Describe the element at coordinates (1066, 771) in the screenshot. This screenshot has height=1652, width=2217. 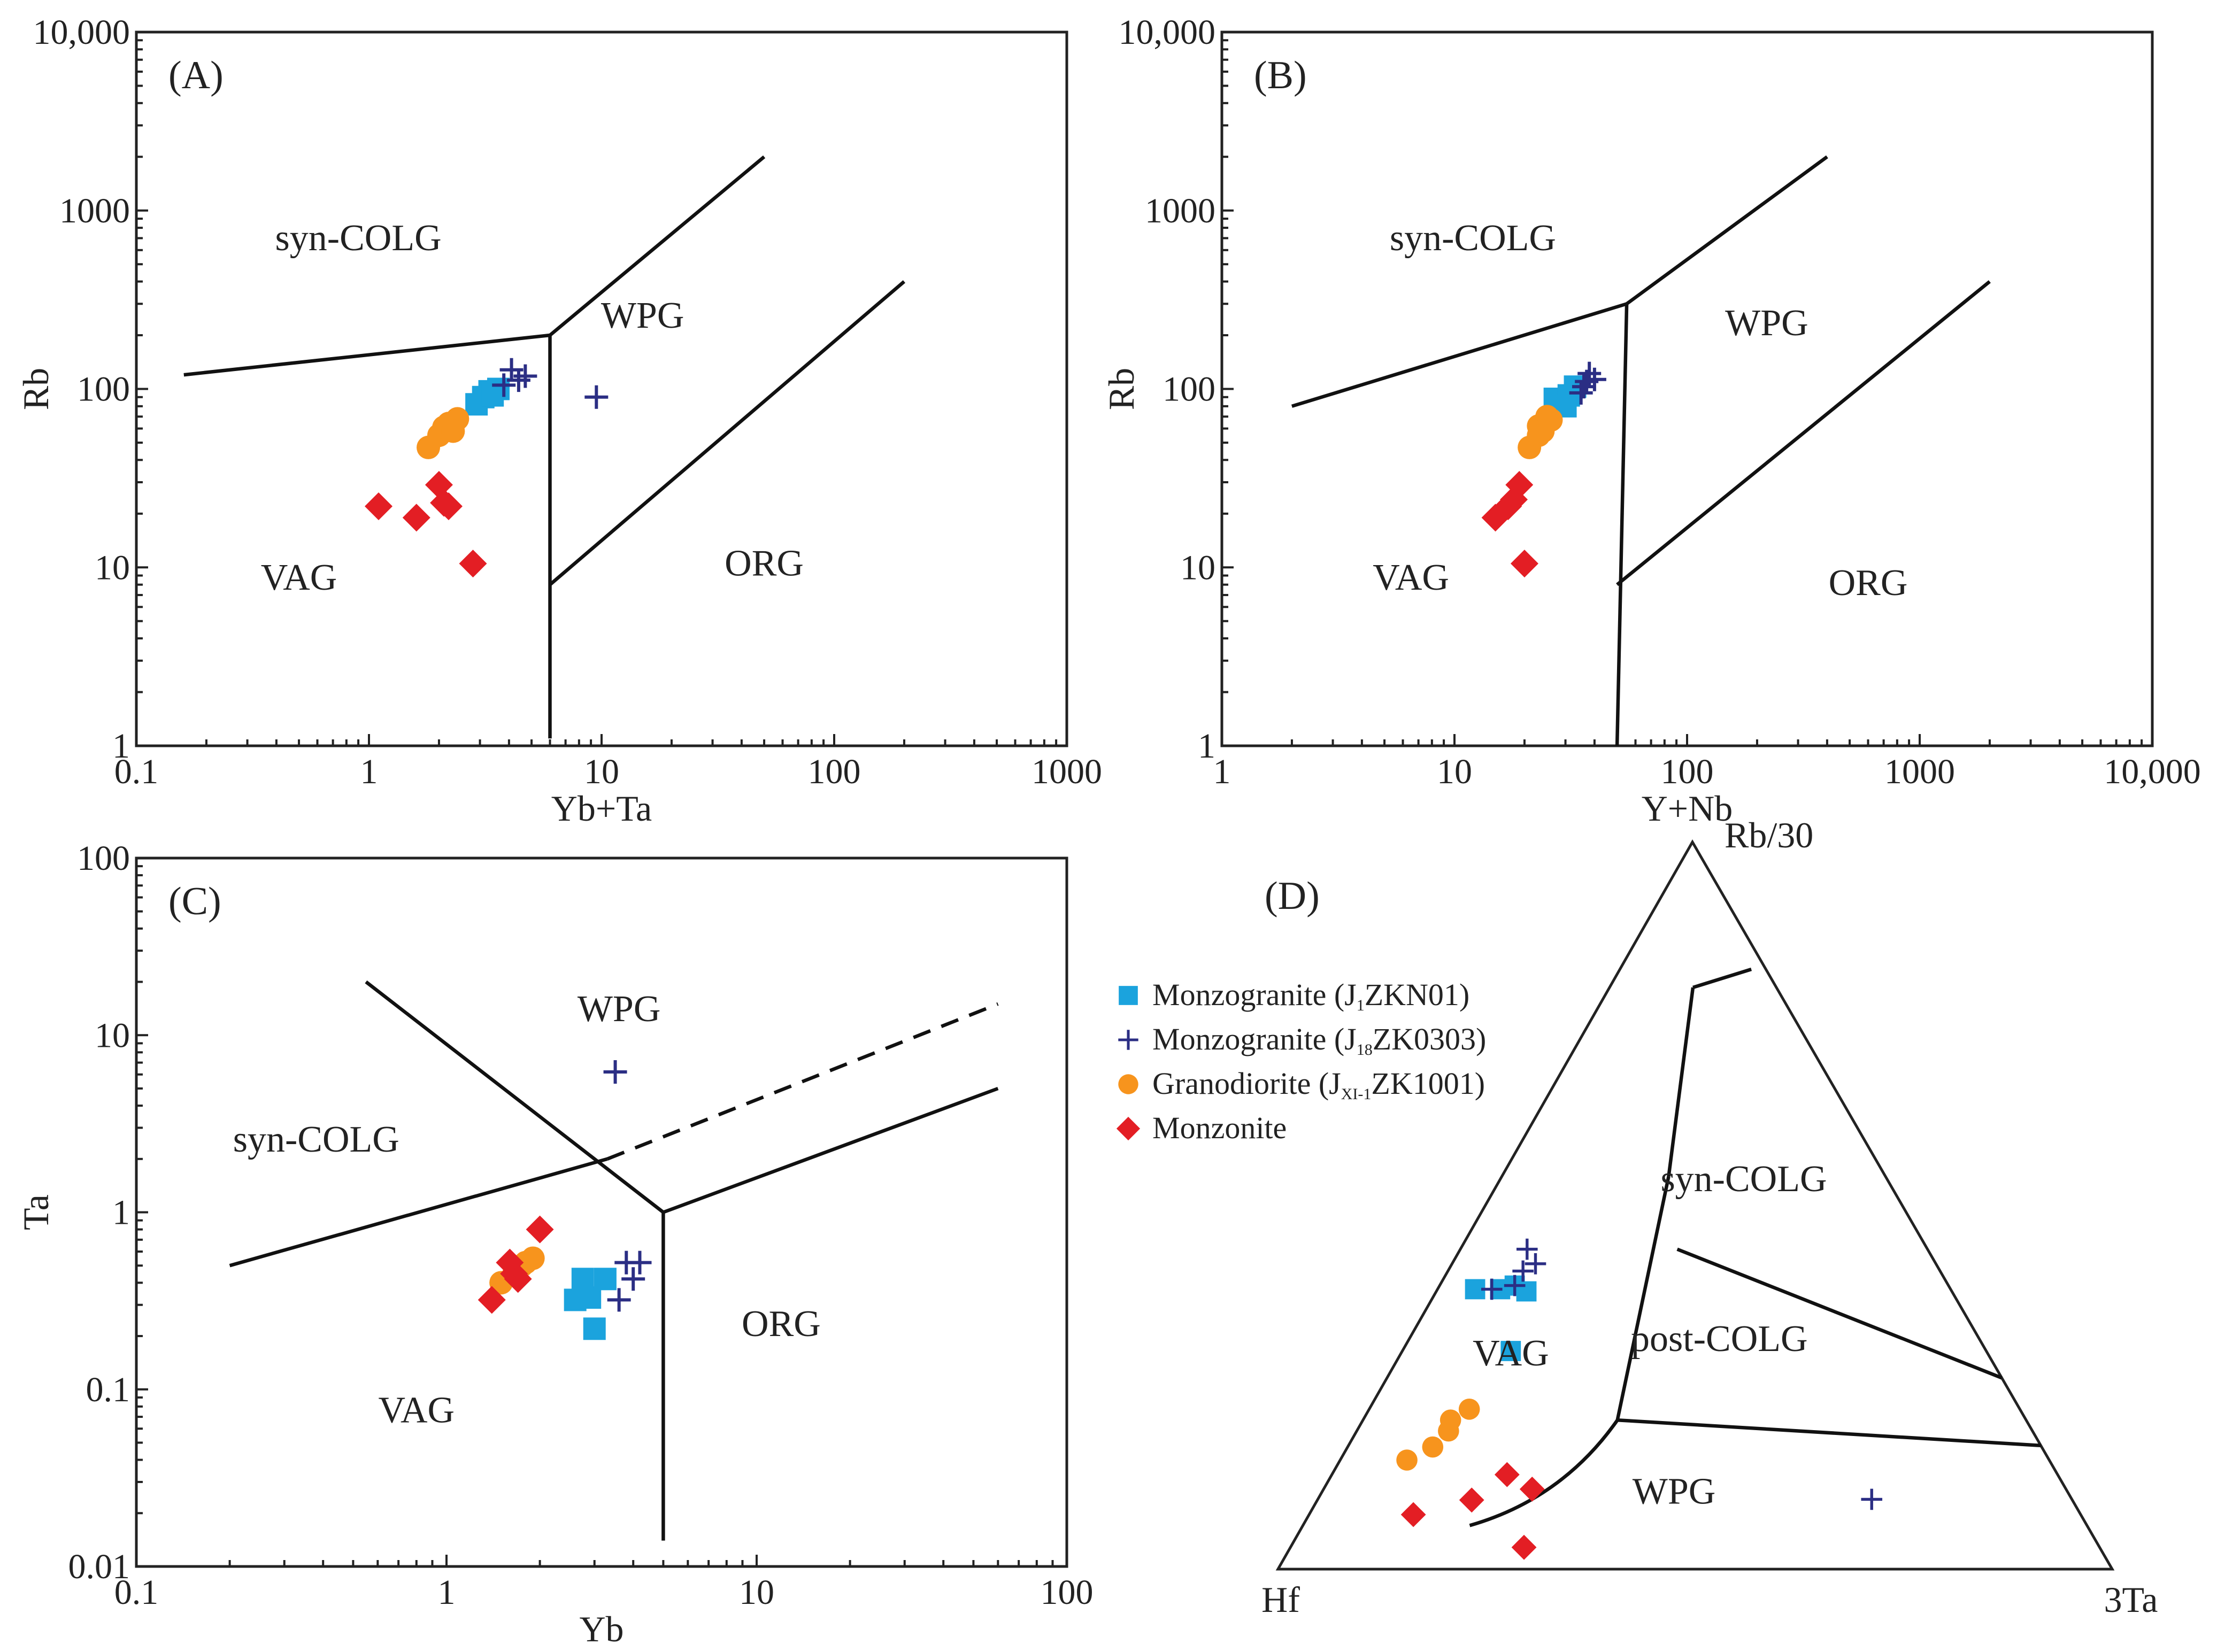
I see `panel-a-x-tick-label: 1000` at that location.